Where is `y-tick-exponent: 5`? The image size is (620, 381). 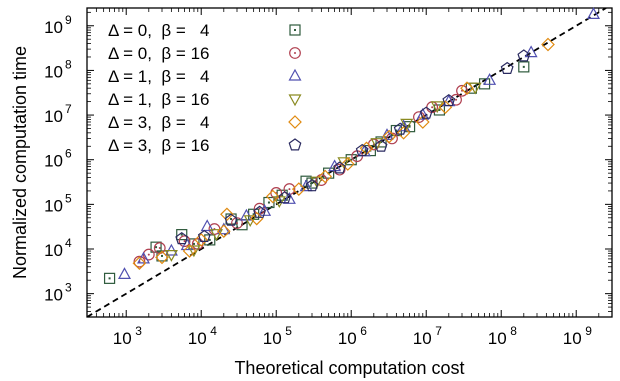 y-tick-exponent: 5 is located at coordinates (68, 198).